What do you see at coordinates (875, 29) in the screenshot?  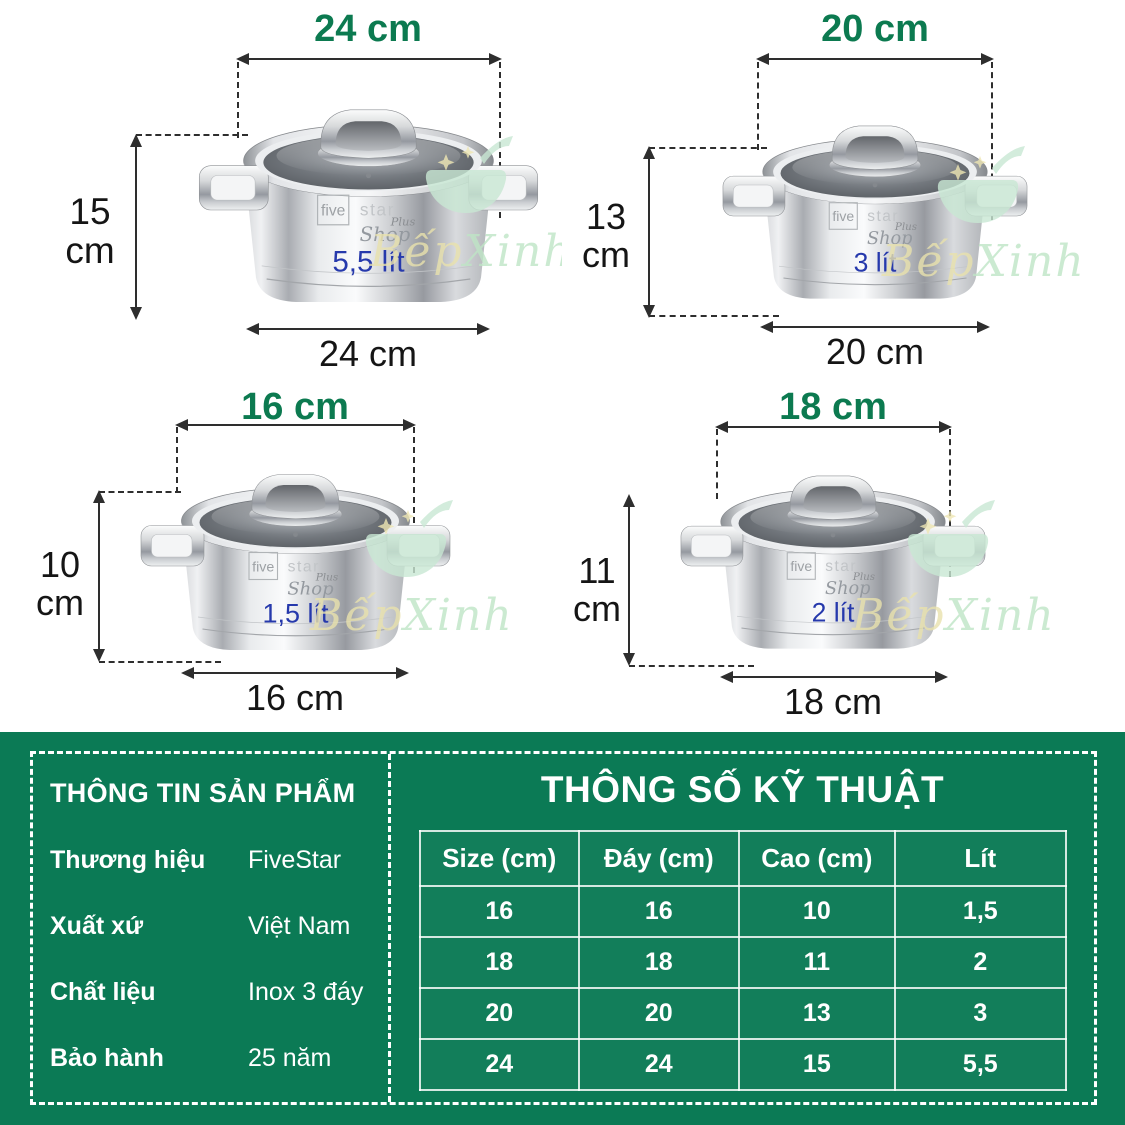 I see `top-diameter-label: 20 cm` at bounding box center [875, 29].